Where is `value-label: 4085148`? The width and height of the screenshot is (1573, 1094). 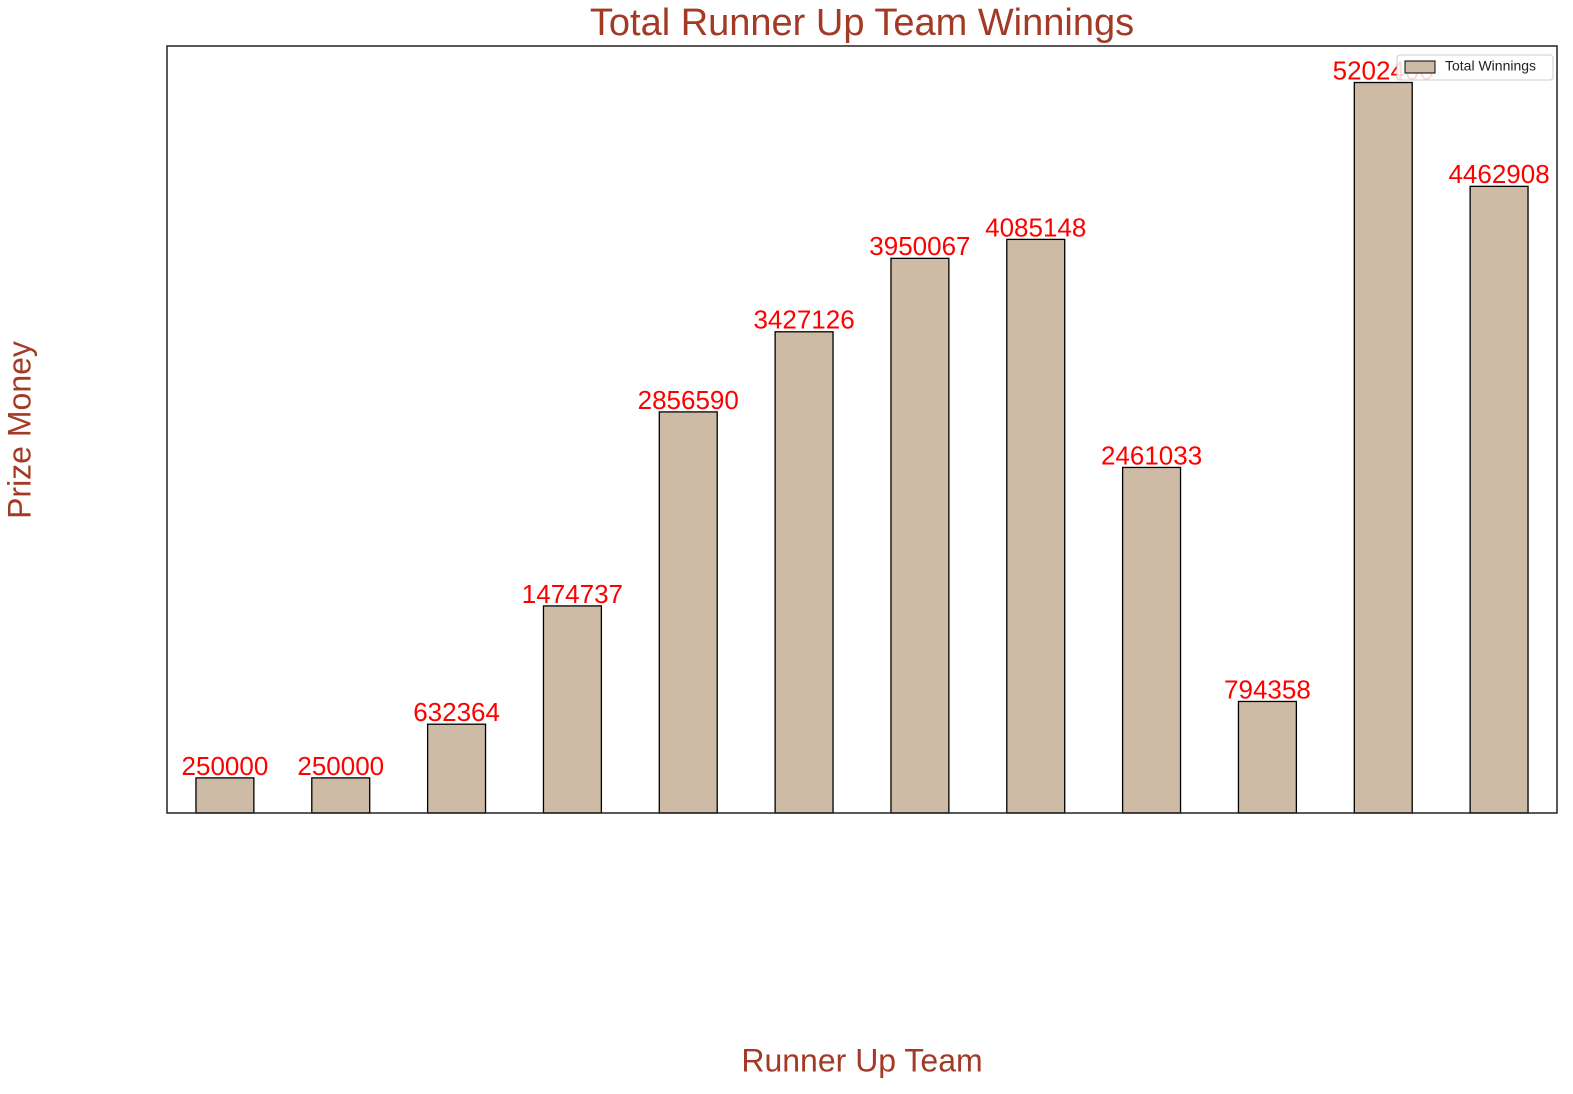 value-label: 4085148 is located at coordinates (1035, 227).